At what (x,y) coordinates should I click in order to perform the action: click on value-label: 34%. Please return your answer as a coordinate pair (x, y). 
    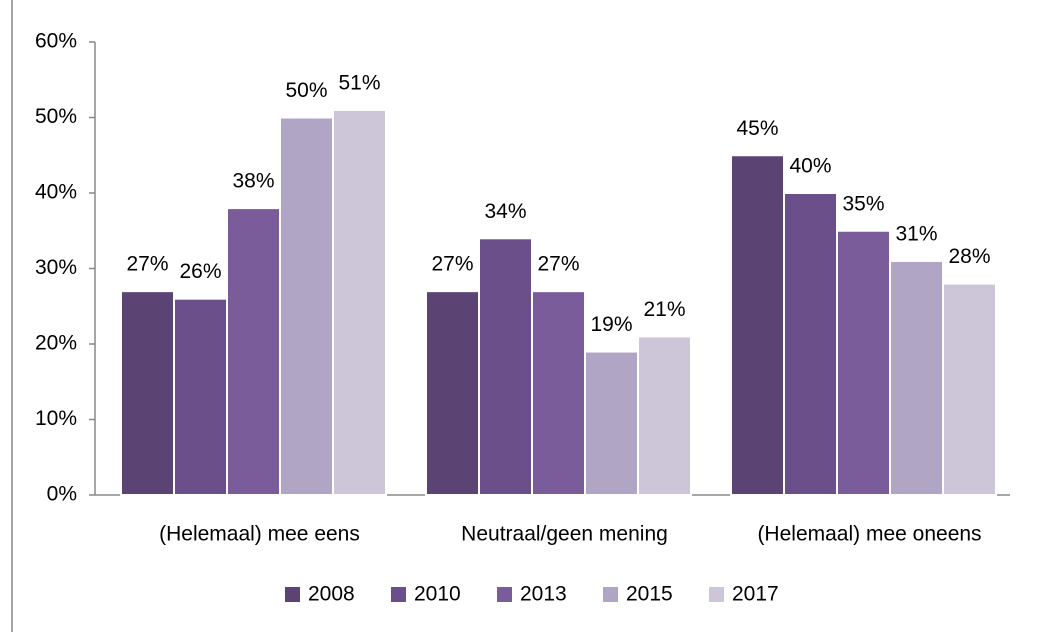
    Looking at the image, I should click on (505, 211).